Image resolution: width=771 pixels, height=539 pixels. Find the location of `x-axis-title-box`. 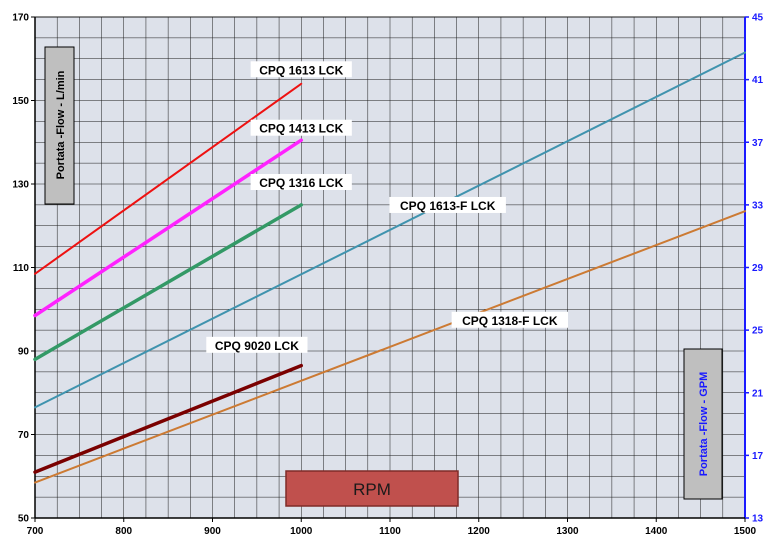

x-axis-title-box is located at coordinates (372, 488).